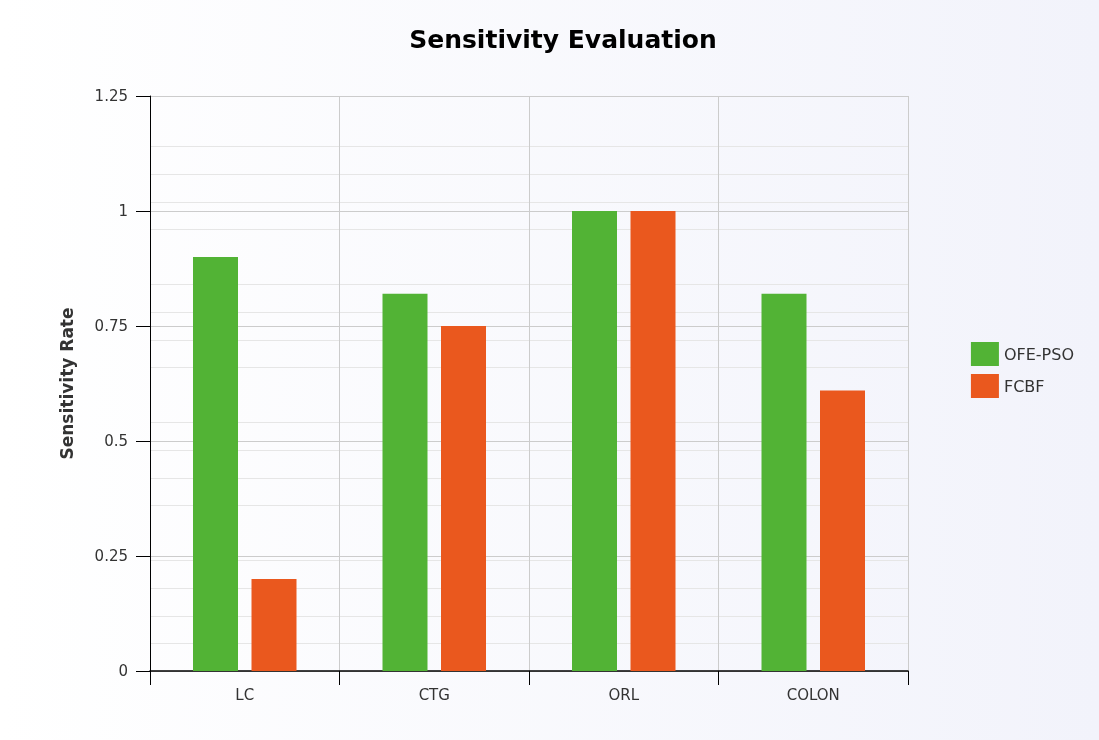  I want to click on x-tick-label: ORL, so click(624, 694).